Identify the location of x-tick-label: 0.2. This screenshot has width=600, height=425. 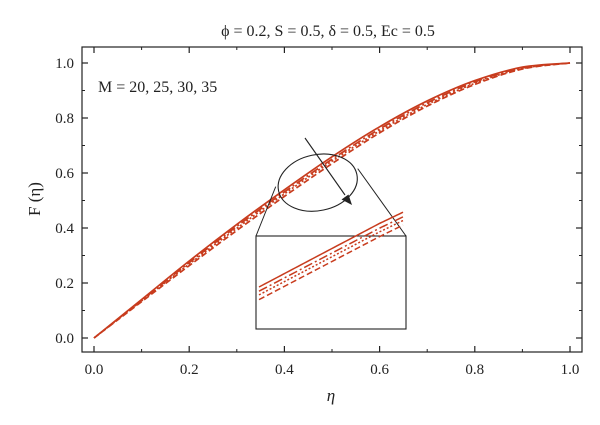
(189, 370).